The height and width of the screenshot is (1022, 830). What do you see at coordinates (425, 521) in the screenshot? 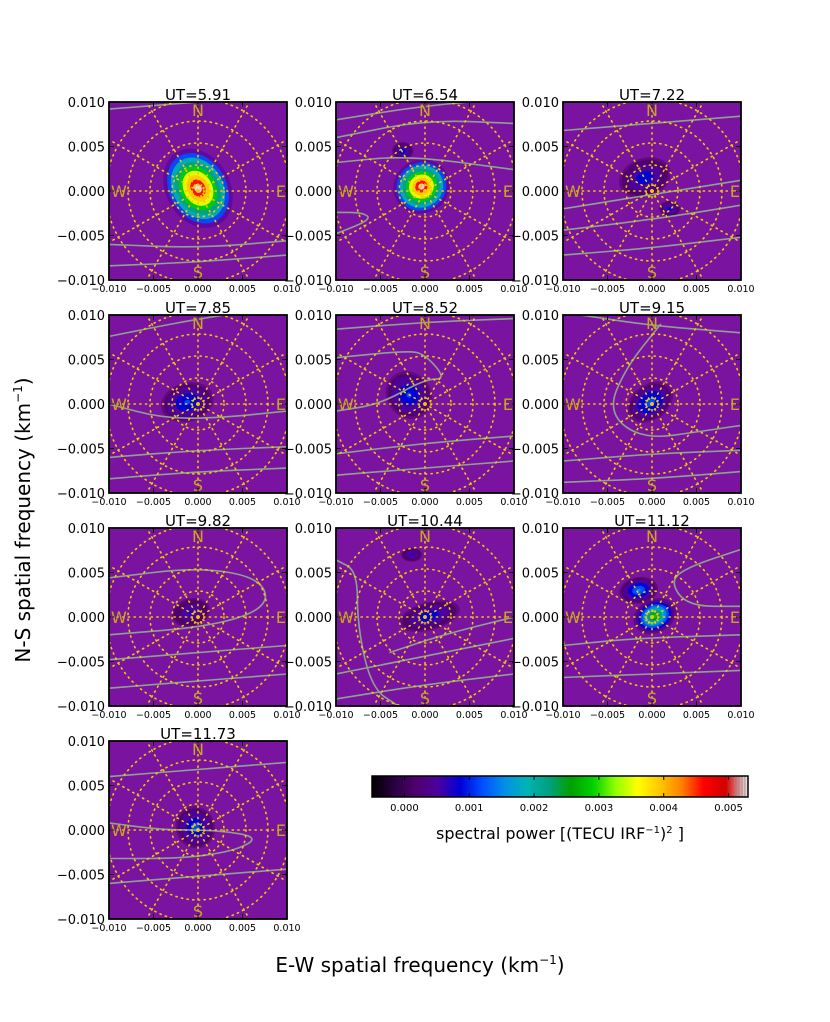
I see `panel-title: UT=10.44` at bounding box center [425, 521].